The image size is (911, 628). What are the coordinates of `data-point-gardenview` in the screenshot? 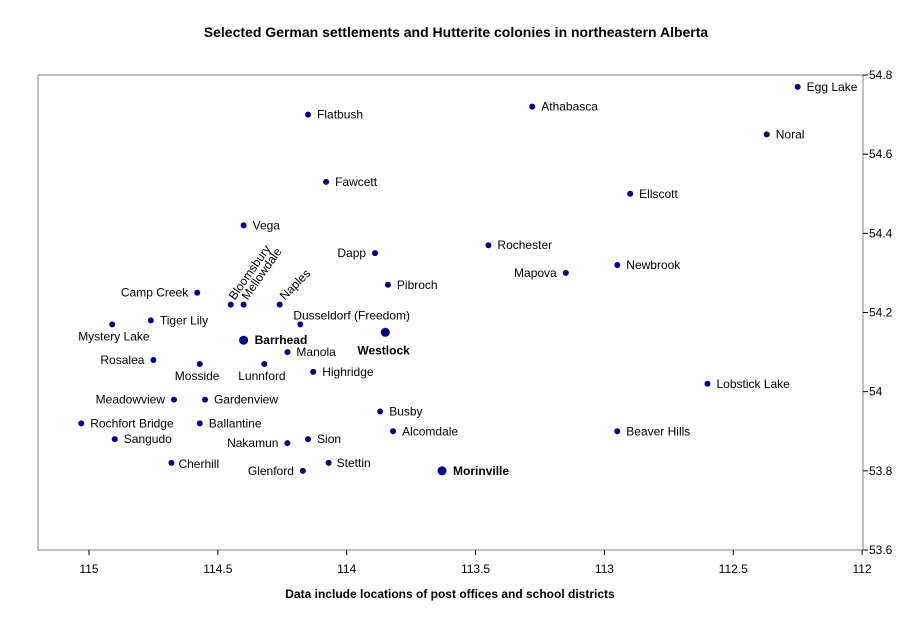 It's located at (204, 399).